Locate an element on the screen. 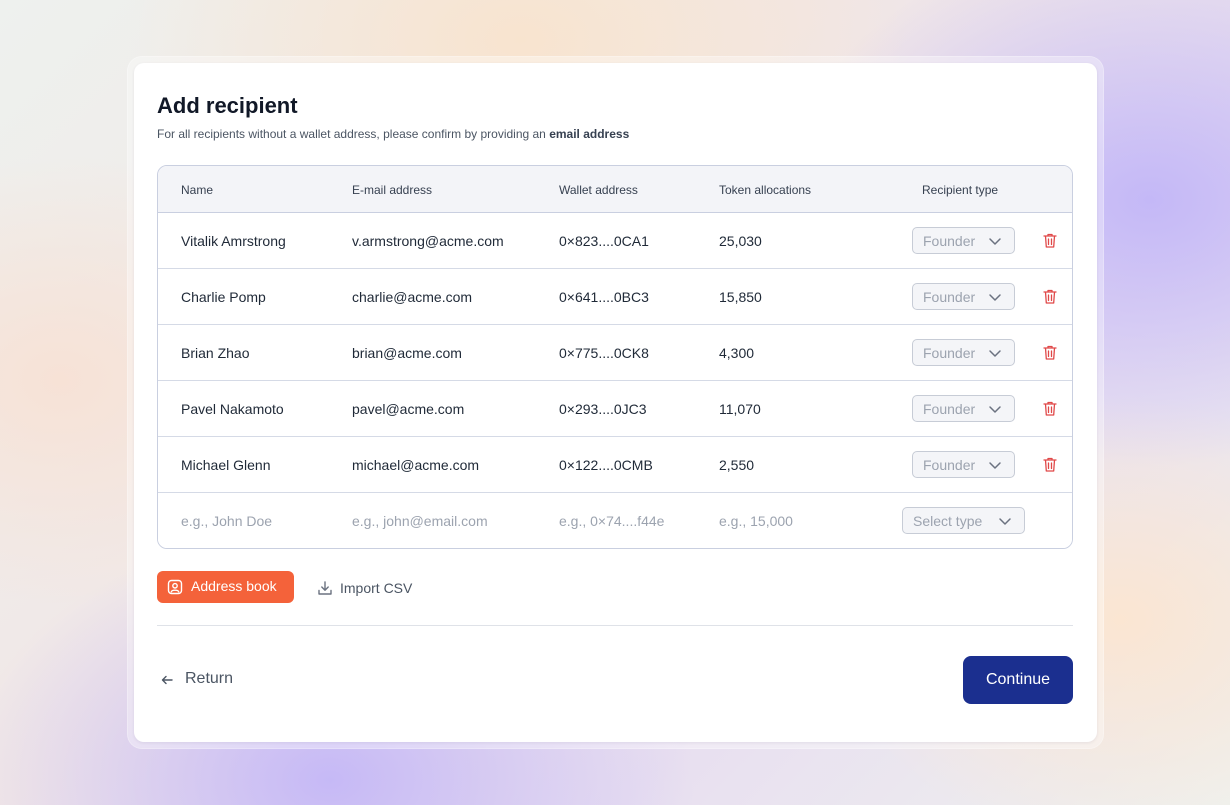 The image size is (1230, 805). recipient-email: pavel@acme.com is located at coordinates (408, 409).